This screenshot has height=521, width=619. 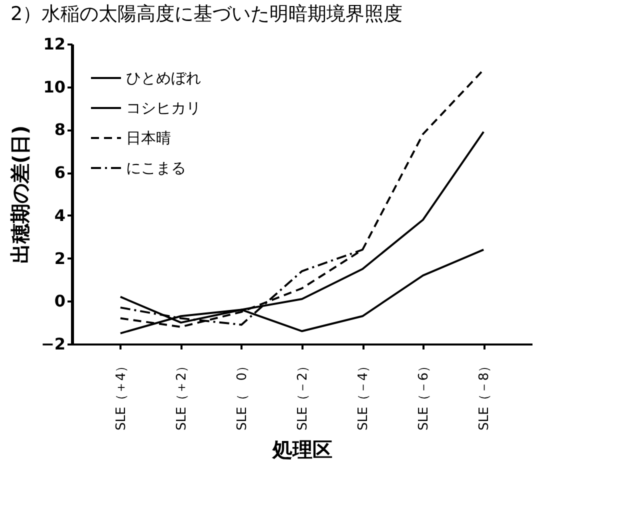 What do you see at coordinates (60, 301) in the screenshot?
I see `y-tick-label: 0` at bounding box center [60, 301].